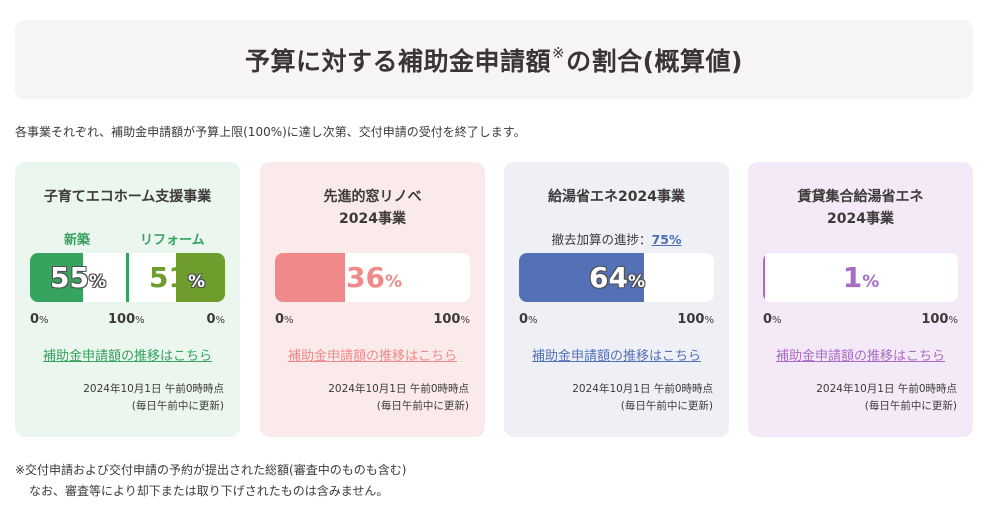 This screenshot has height=518, width=989. What do you see at coordinates (601, 239) in the screenshot?
I see `removal-progress-label: 撤去加算の進捗：` at bounding box center [601, 239].